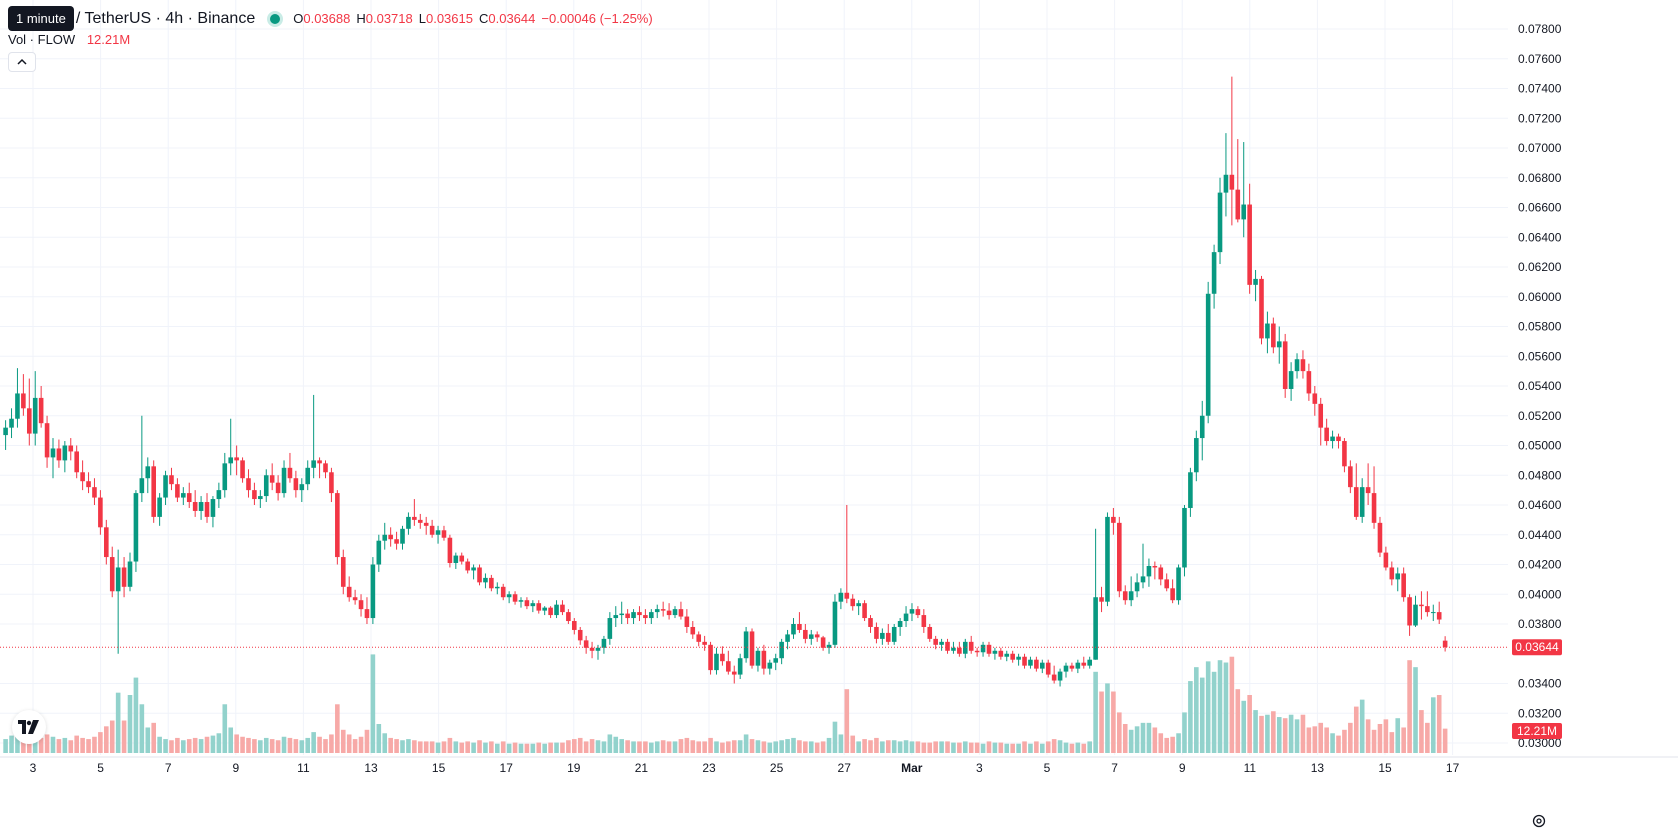 The image size is (1678, 835). What do you see at coordinates (1539, 821) in the screenshot?
I see `settings-gear-icon` at bounding box center [1539, 821].